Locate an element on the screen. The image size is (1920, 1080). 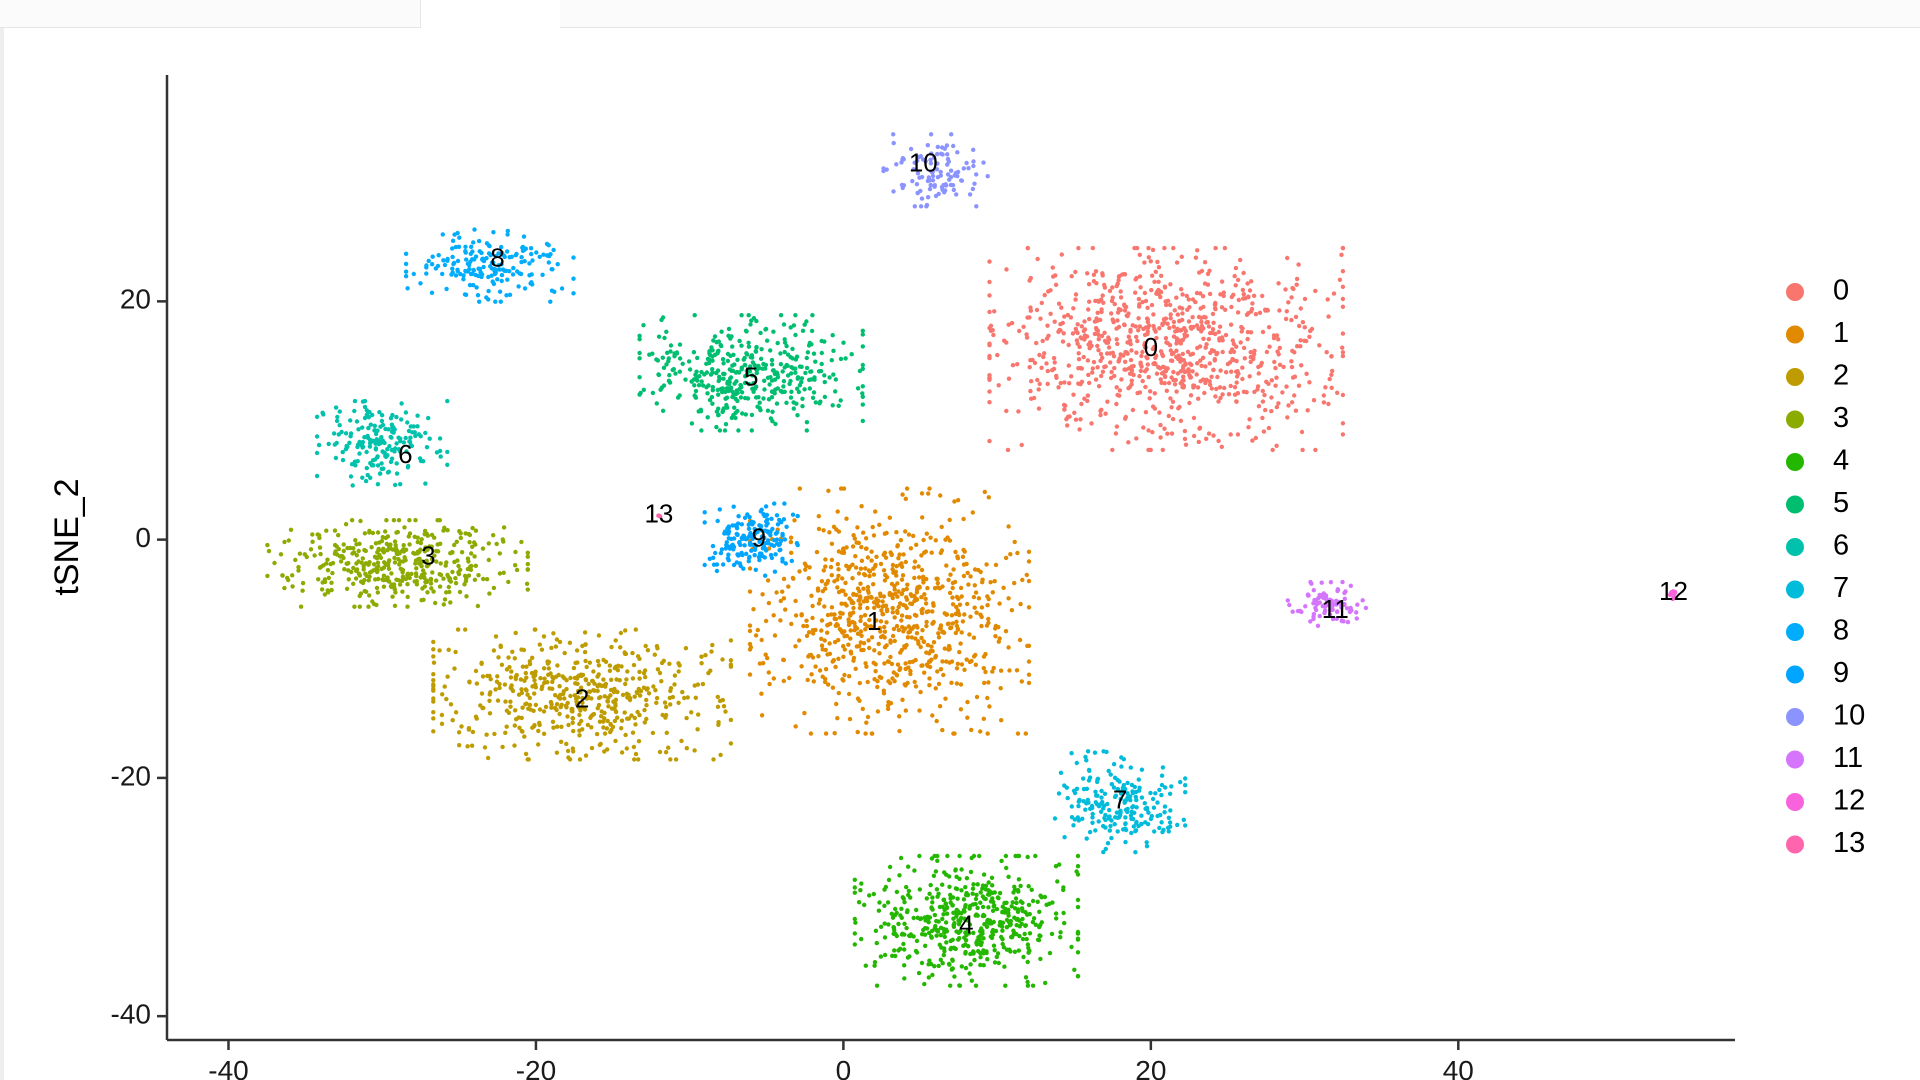
legend-item-1: 1 is located at coordinates (1817, 333).